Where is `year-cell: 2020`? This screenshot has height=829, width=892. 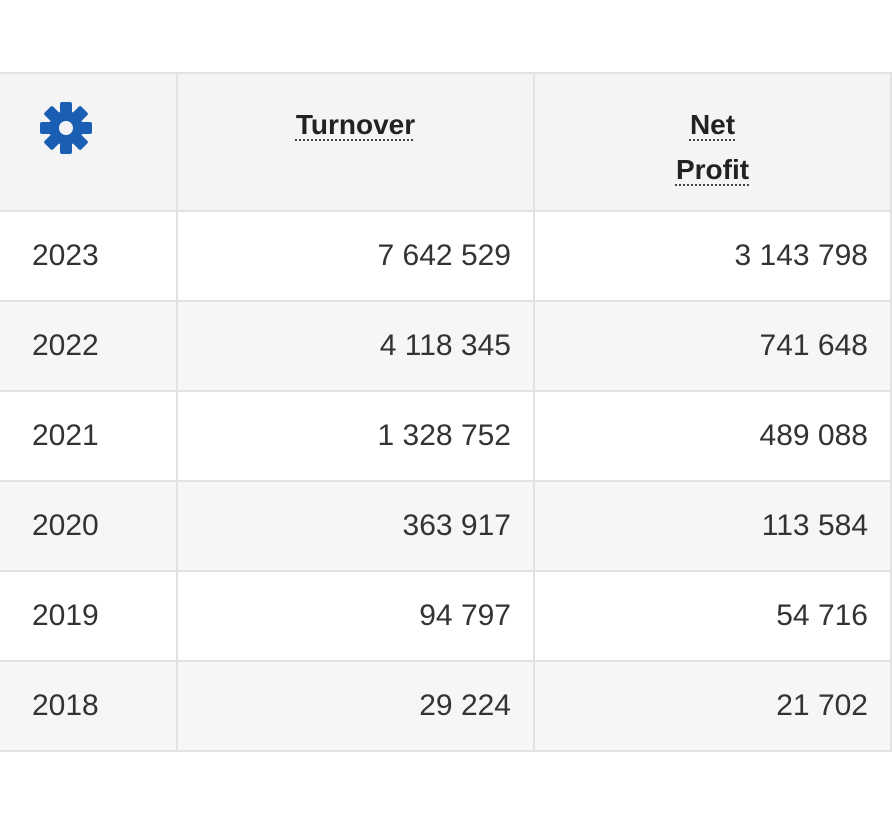 year-cell: 2020 is located at coordinates (89, 526).